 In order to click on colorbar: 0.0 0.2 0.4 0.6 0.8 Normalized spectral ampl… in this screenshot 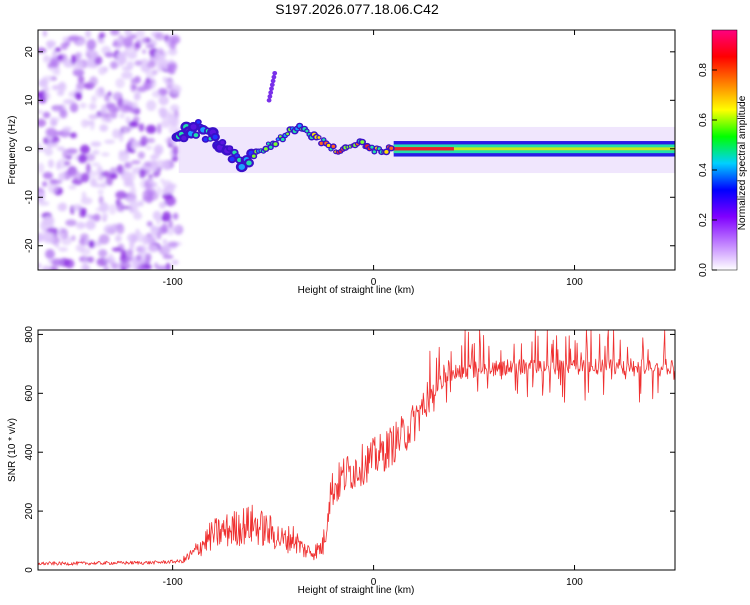, I will do `click(723, 153)`.